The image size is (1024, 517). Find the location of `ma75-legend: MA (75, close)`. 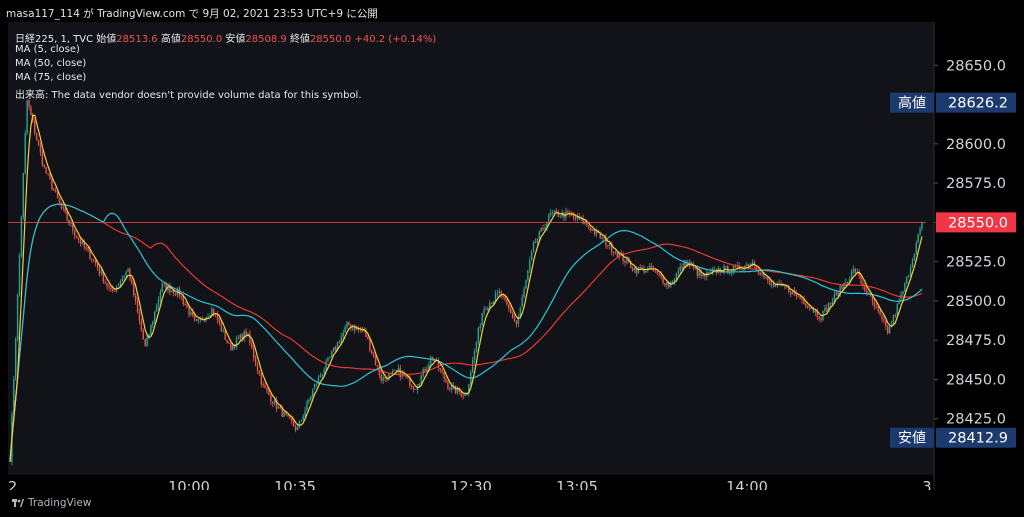

ma75-legend: MA (75, close) is located at coordinates (51, 77).